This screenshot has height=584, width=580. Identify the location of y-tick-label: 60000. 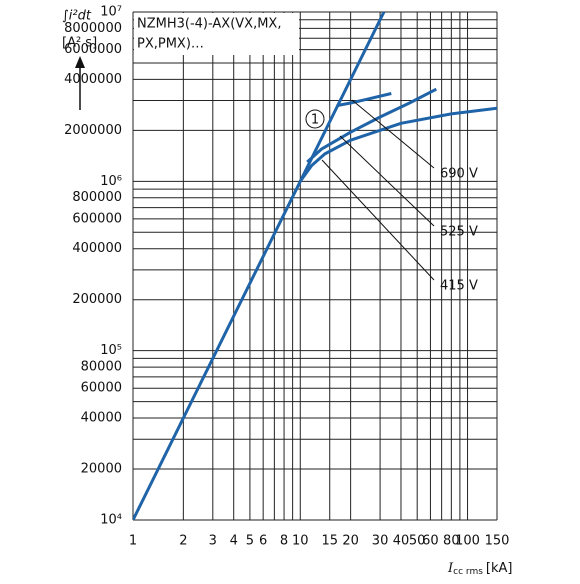
(101, 388).